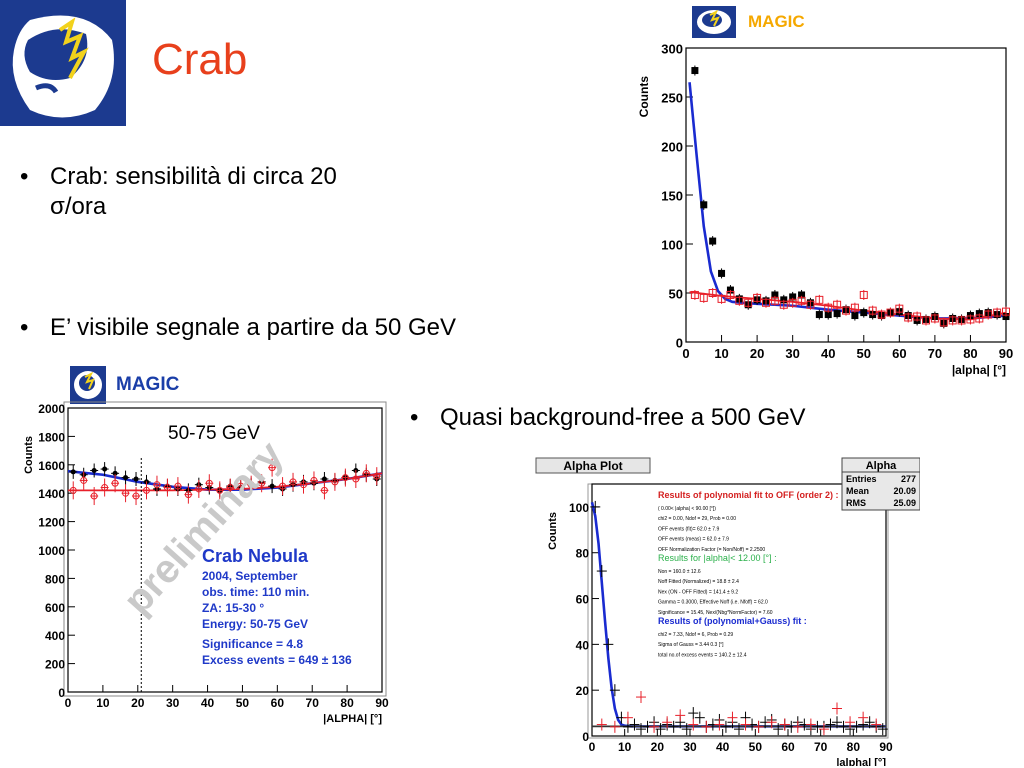 The height and width of the screenshot is (768, 1024). What do you see at coordinates (861, 761) in the screenshot?
I see `x-axis-label: |alpha| [°]` at bounding box center [861, 761].